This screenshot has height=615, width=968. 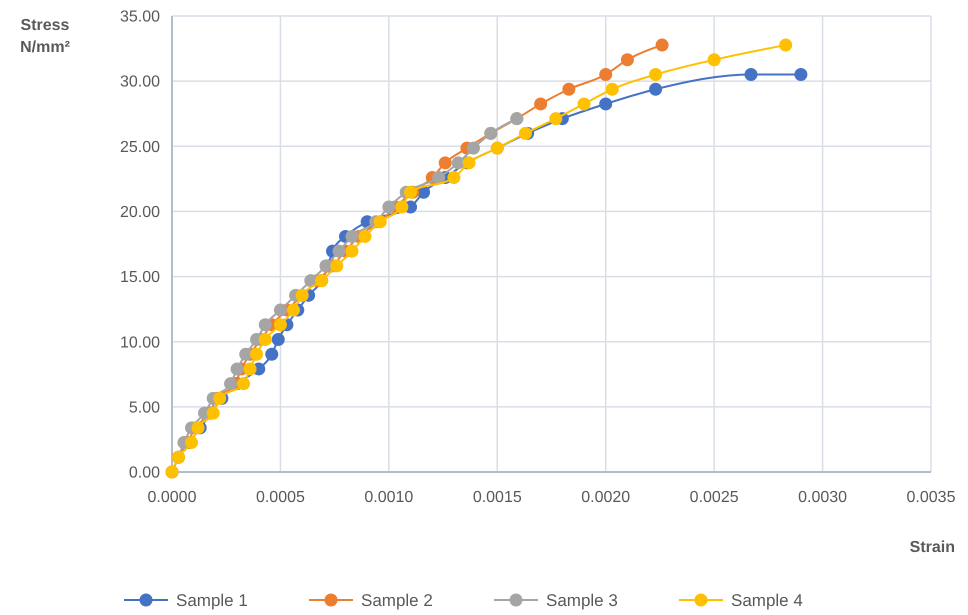 I want to click on y-tick-label: 5.00, so click(x=144, y=407).